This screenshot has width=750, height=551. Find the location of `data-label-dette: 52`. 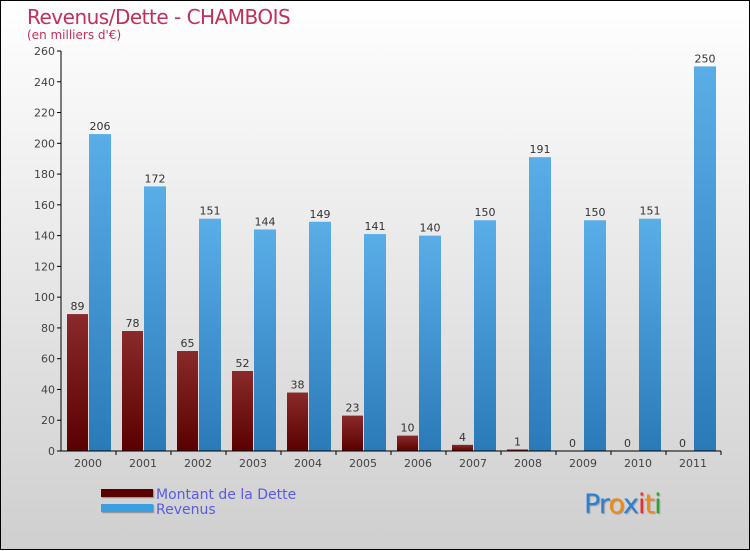

data-label-dette: 52 is located at coordinates (243, 363).